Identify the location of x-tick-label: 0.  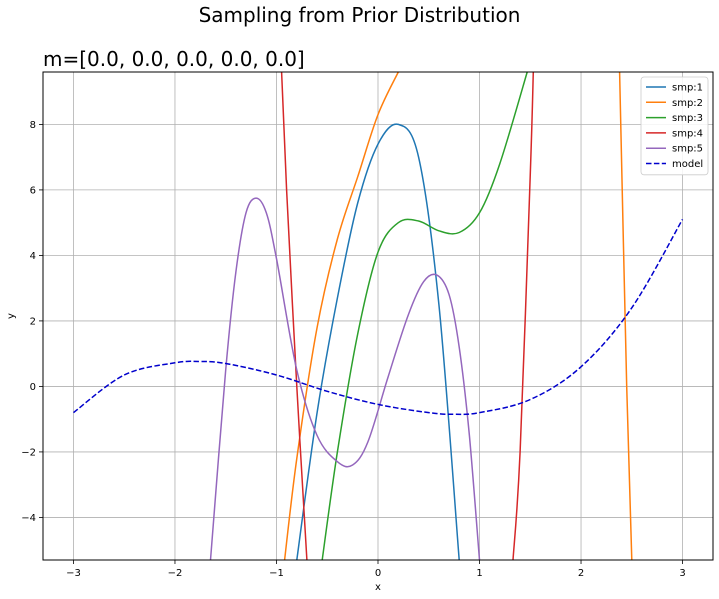
(378, 573).